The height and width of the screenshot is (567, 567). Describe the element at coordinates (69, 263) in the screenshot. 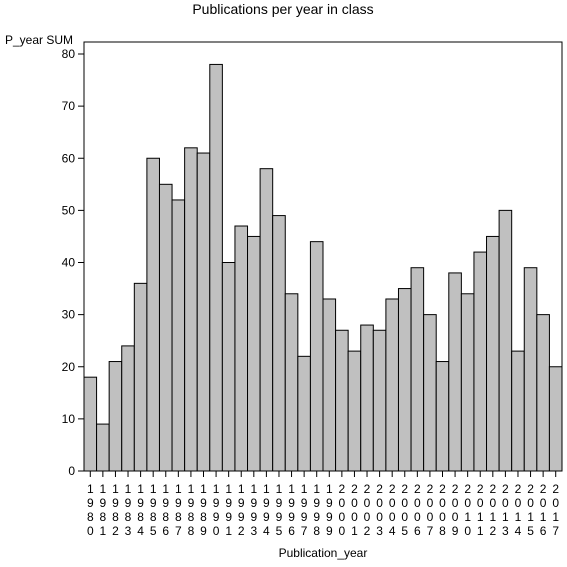

I see `y-tick-label: 40` at that location.